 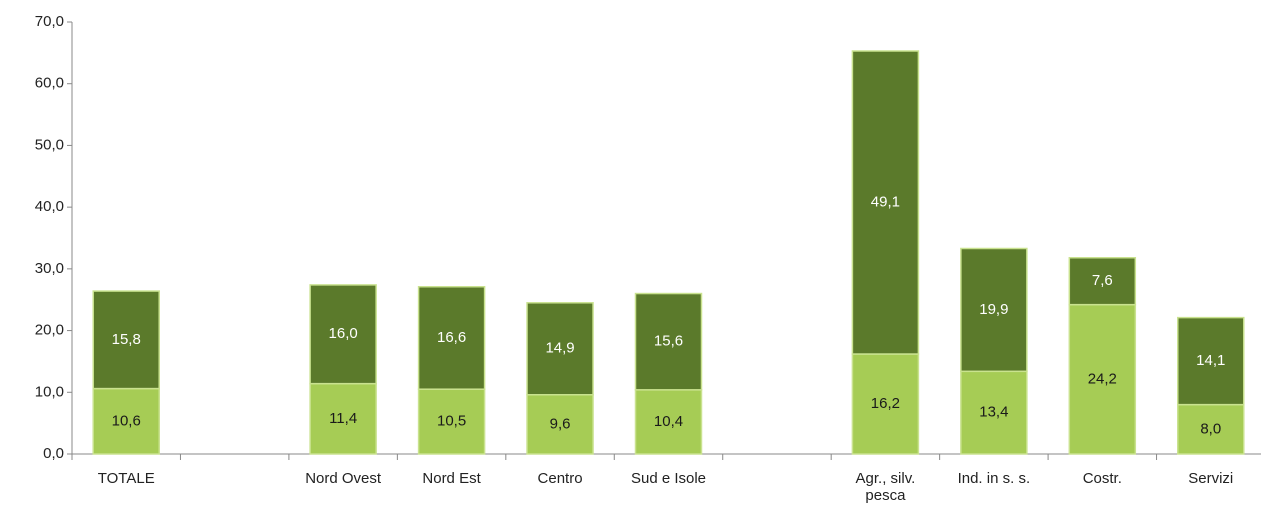 What do you see at coordinates (993, 412) in the screenshot?
I see `value-label: 13,4` at bounding box center [993, 412].